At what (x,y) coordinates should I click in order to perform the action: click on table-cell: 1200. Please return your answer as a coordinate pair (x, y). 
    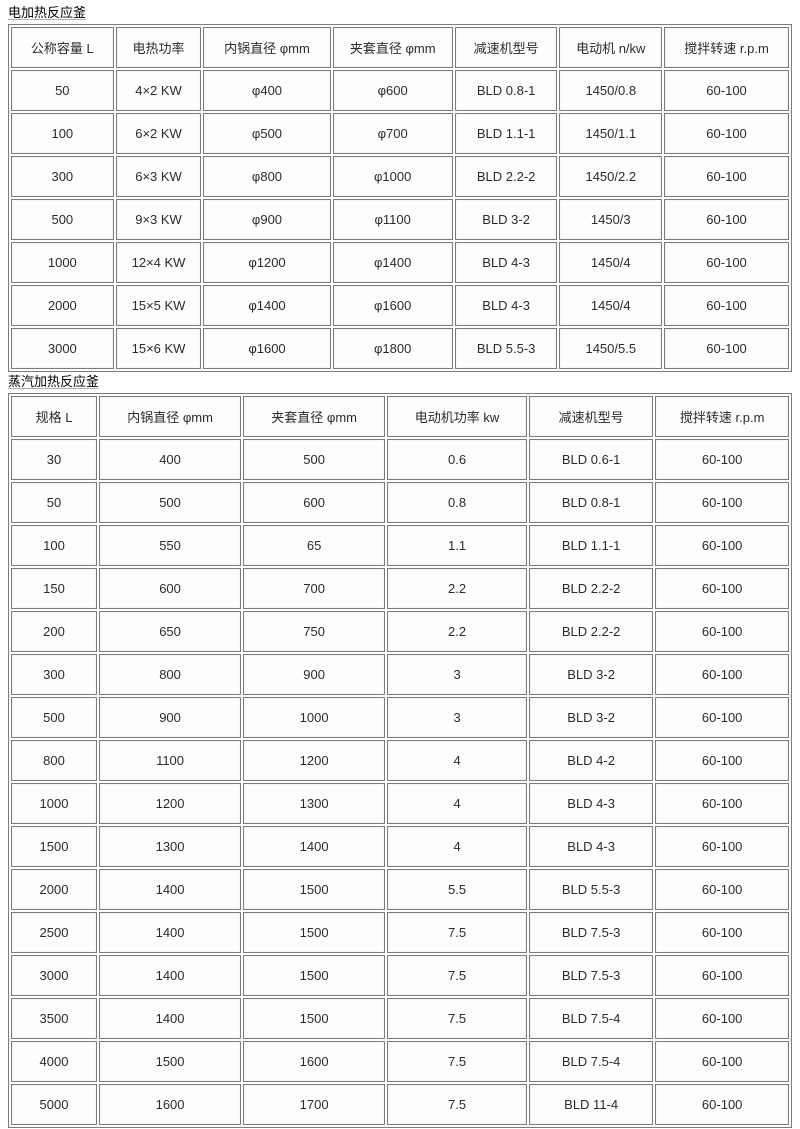
    Looking at the image, I should click on (314, 760).